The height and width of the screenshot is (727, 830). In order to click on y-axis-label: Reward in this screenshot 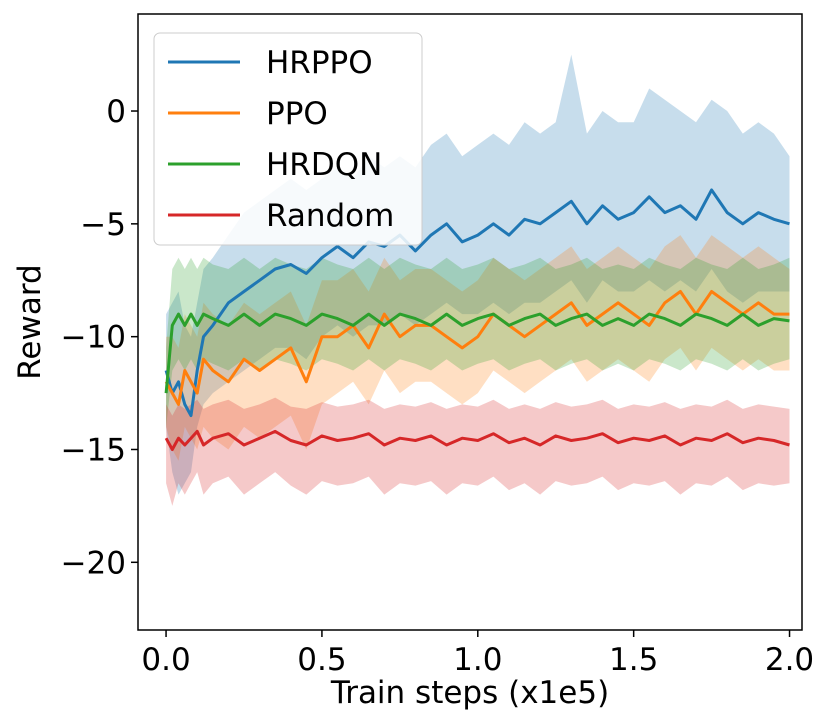, I will do `click(30, 321)`.